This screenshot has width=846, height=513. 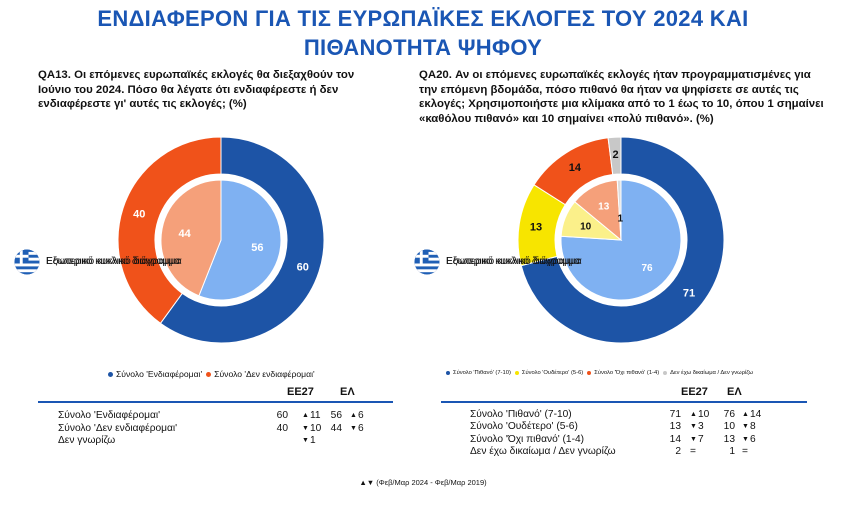 I want to click on inner-ring-data-label: 10, so click(x=586, y=227).